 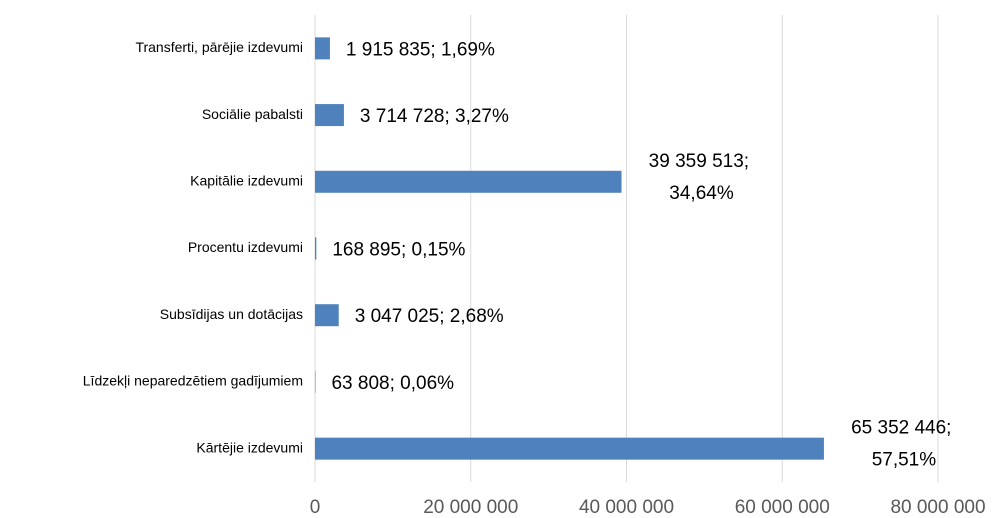 What do you see at coordinates (193, 381) in the screenshot?
I see `y-tick-label: Līdzekļi neparedzētiem gadījumiem` at bounding box center [193, 381].